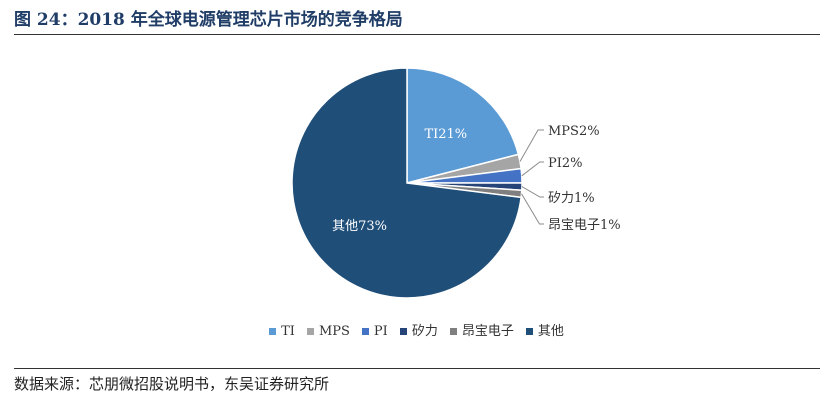  What do you see at coordinates (424, 331) in the screenshot?
I see `legend-label-3: 矽力` at bounding box center [424, 331].